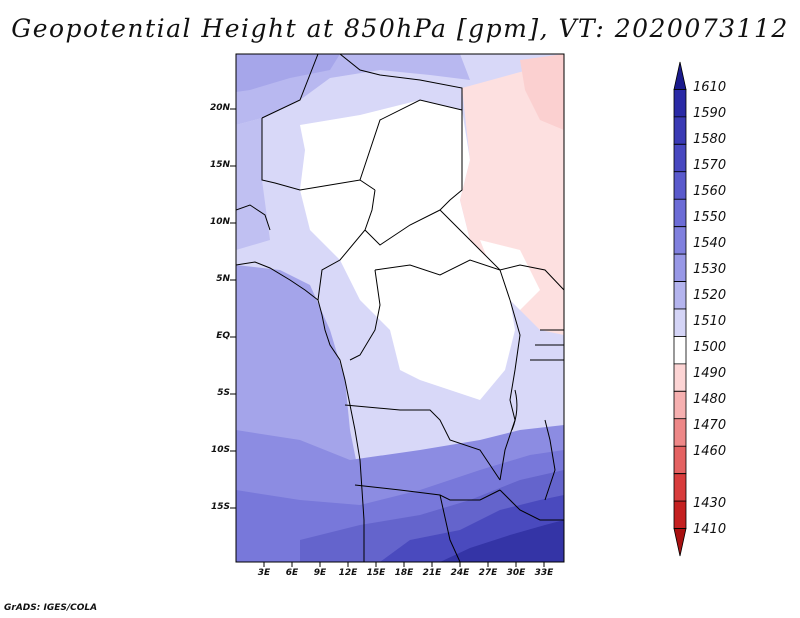 This screenshot has height=618, width=800. I want to click on border-angola-drc, so click(422, 442).